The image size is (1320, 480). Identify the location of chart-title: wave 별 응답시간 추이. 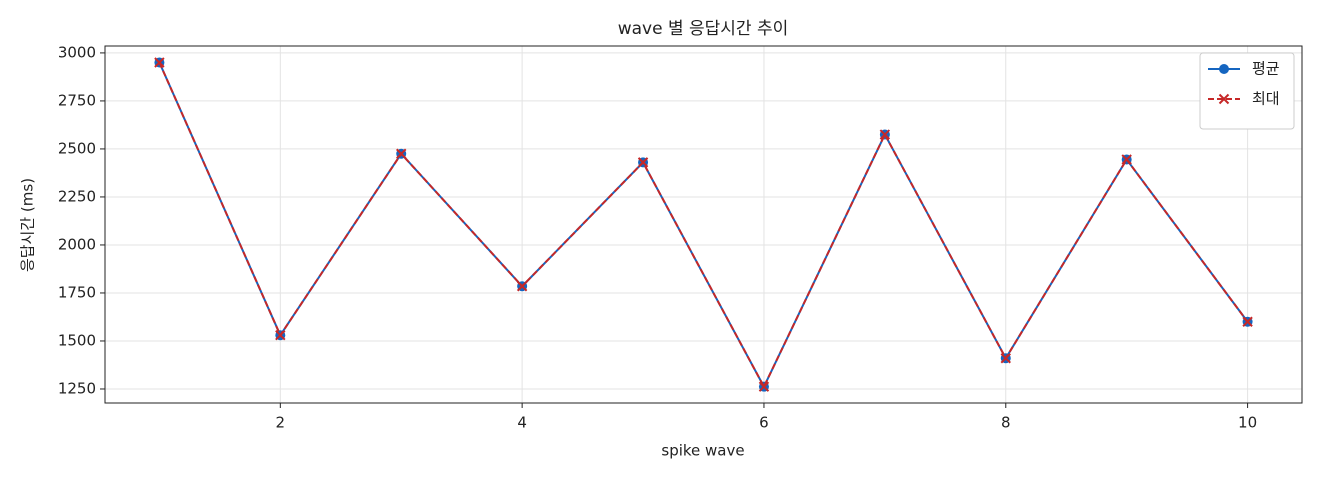
(703, 29).